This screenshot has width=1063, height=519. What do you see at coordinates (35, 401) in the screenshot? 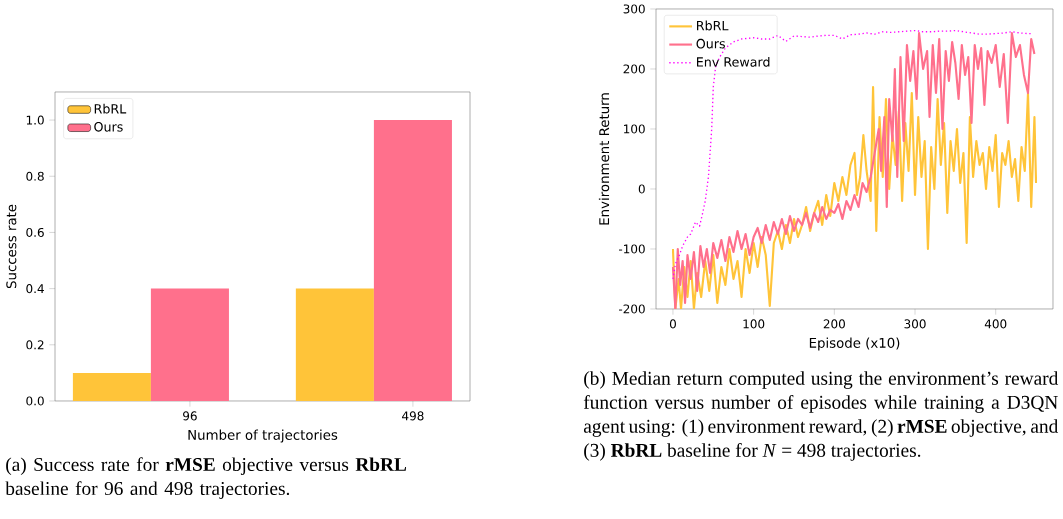
I see `y-tick-label: 0.0` at bounding box center [35, 401].